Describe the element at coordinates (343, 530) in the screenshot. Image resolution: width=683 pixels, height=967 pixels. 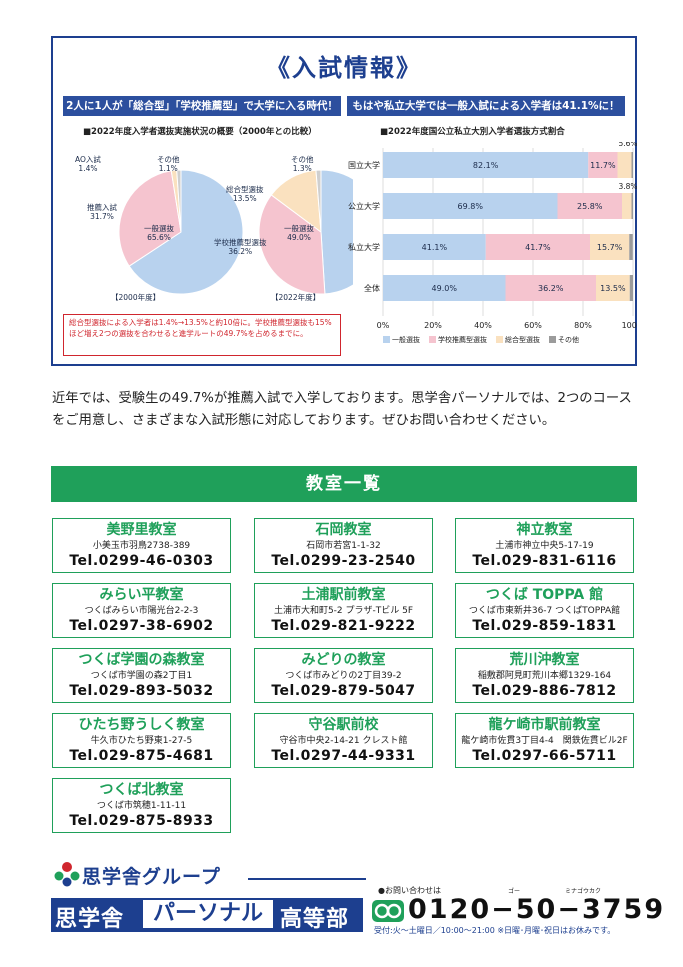
I see `classroom-name: 石岡教室` at that location.